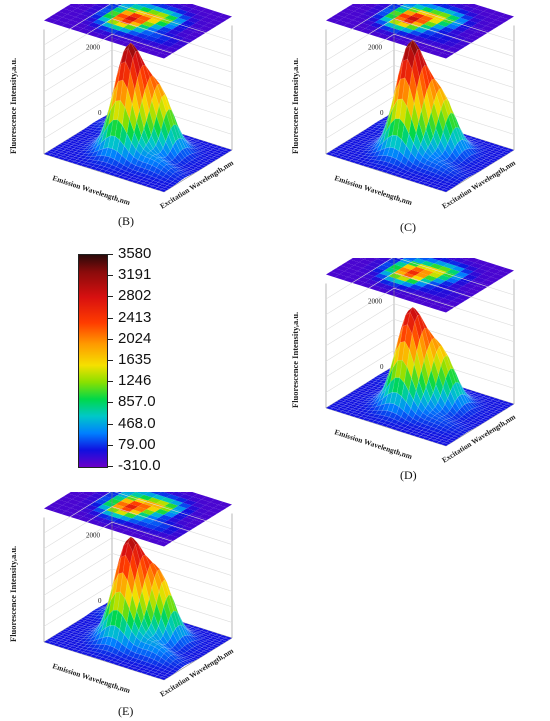 The width and height of the screenshot is (550, 721). What do you see at coordinates (100, 113) in the screenshot?
I see `z-tick-label: 0` at bounding box center [100, 113].